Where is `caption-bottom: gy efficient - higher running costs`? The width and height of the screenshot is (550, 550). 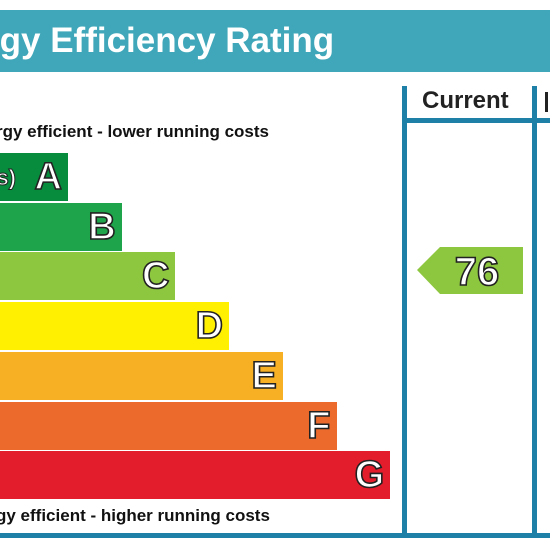 caption-bottom: gy efficient - higher running costs is located at coordinates (135, 515).